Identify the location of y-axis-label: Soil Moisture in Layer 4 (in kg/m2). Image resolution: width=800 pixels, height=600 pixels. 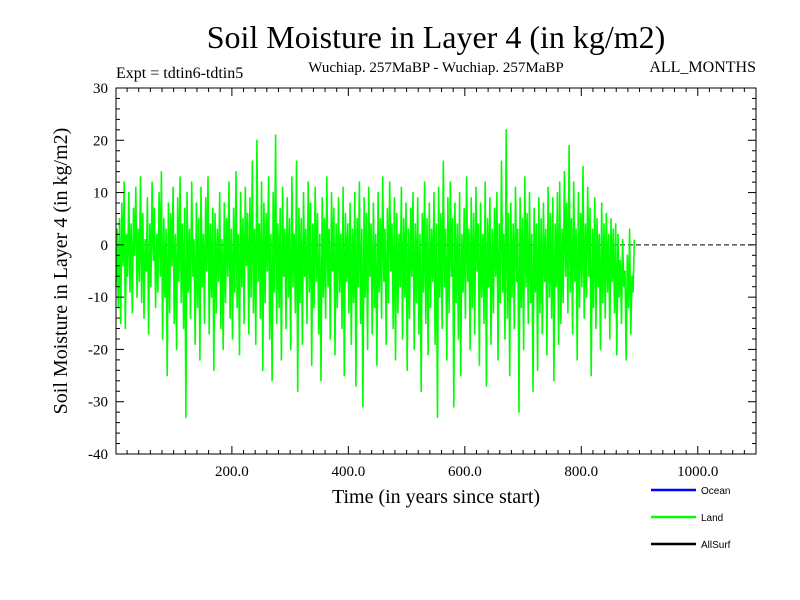
(61, 271).